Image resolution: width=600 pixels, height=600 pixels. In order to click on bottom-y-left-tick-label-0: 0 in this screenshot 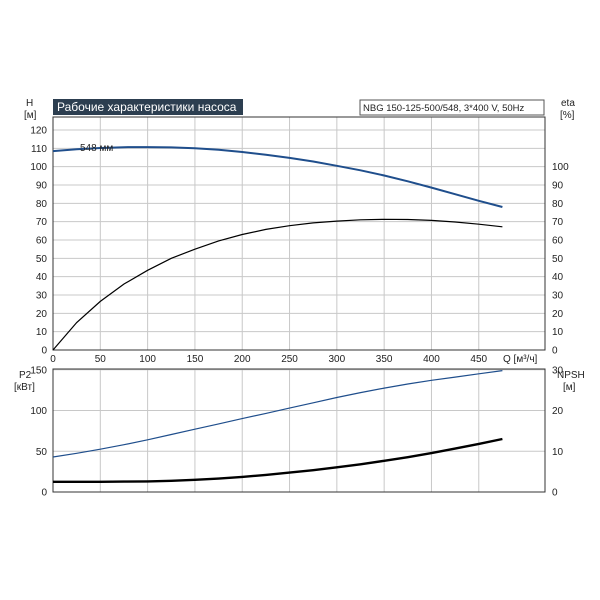, I will do `click(44, 493)`.